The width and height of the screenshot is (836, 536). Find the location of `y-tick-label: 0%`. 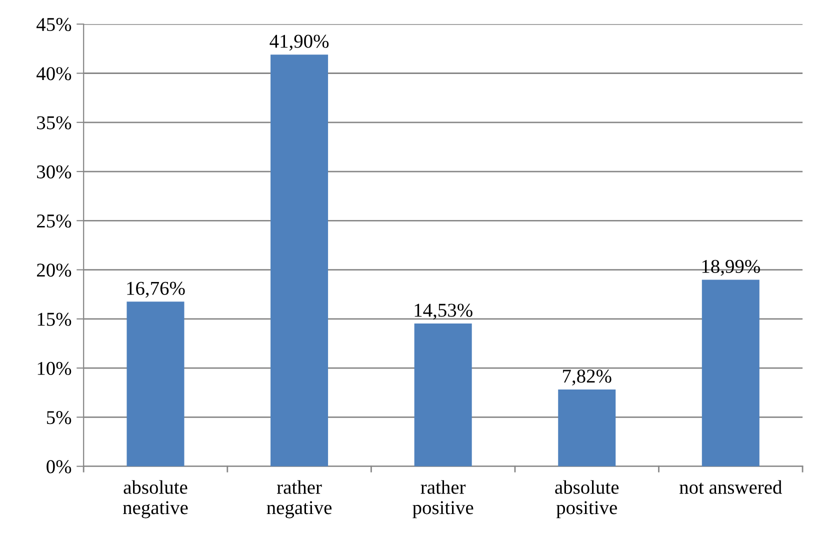

y-tick-label: 0% is located at coordinates (59, 467).